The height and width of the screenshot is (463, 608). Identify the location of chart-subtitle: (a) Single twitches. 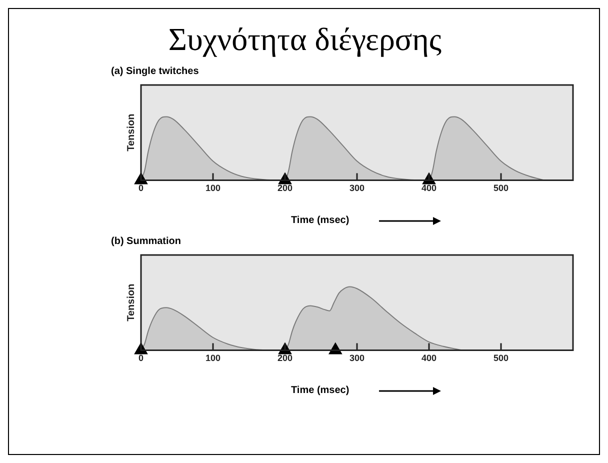
(155, 71).